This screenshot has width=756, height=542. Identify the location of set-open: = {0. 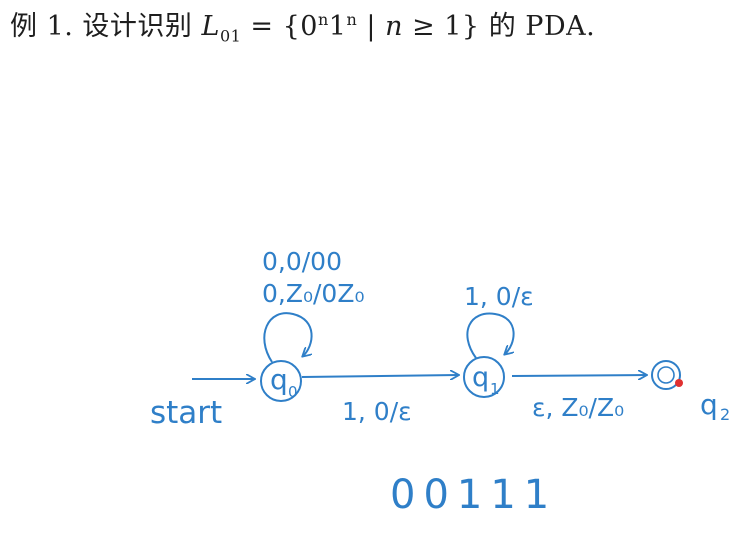
(279, 26).